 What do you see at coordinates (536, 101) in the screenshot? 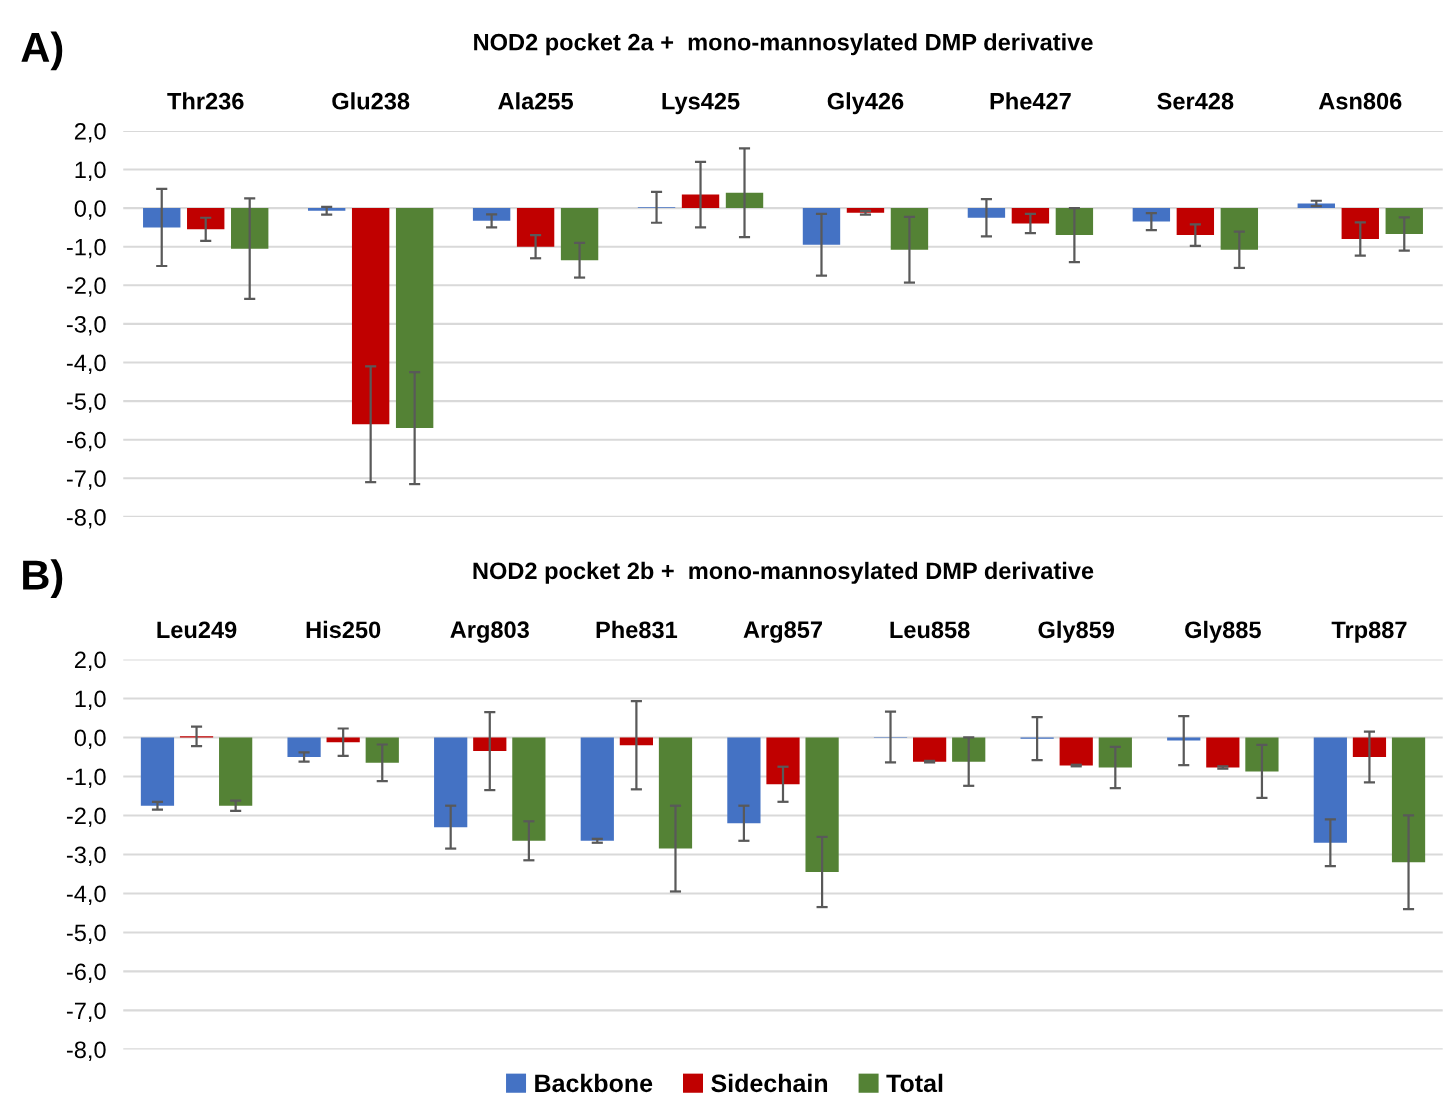
I see `x-tick-label: Ala255` at bounding box center [536, 101].